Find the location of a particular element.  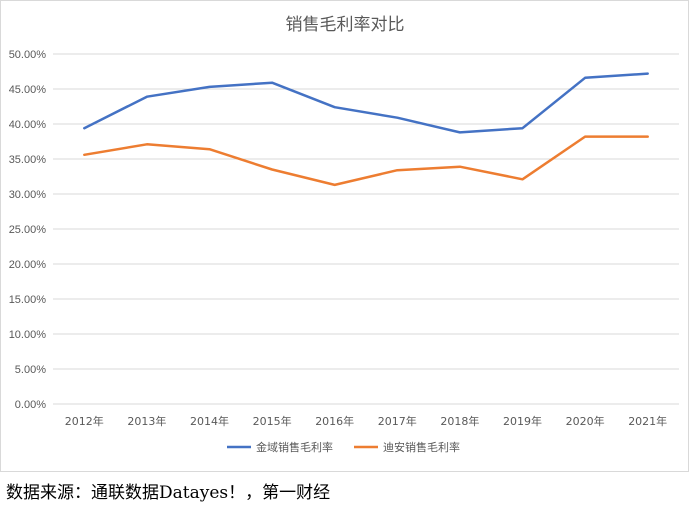

x-tick-label: 2015年 is located at coordinates (272, 421).